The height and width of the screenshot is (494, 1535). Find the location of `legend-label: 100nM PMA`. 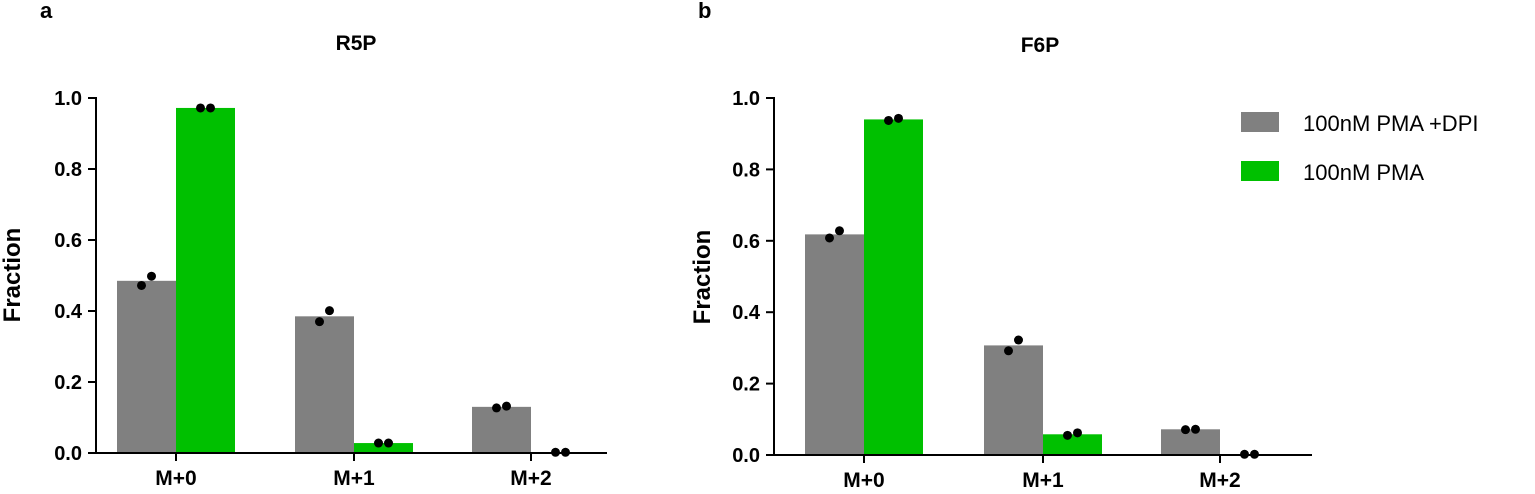

legend-label: 100nM PMA is located at coordinates (1363, 172).